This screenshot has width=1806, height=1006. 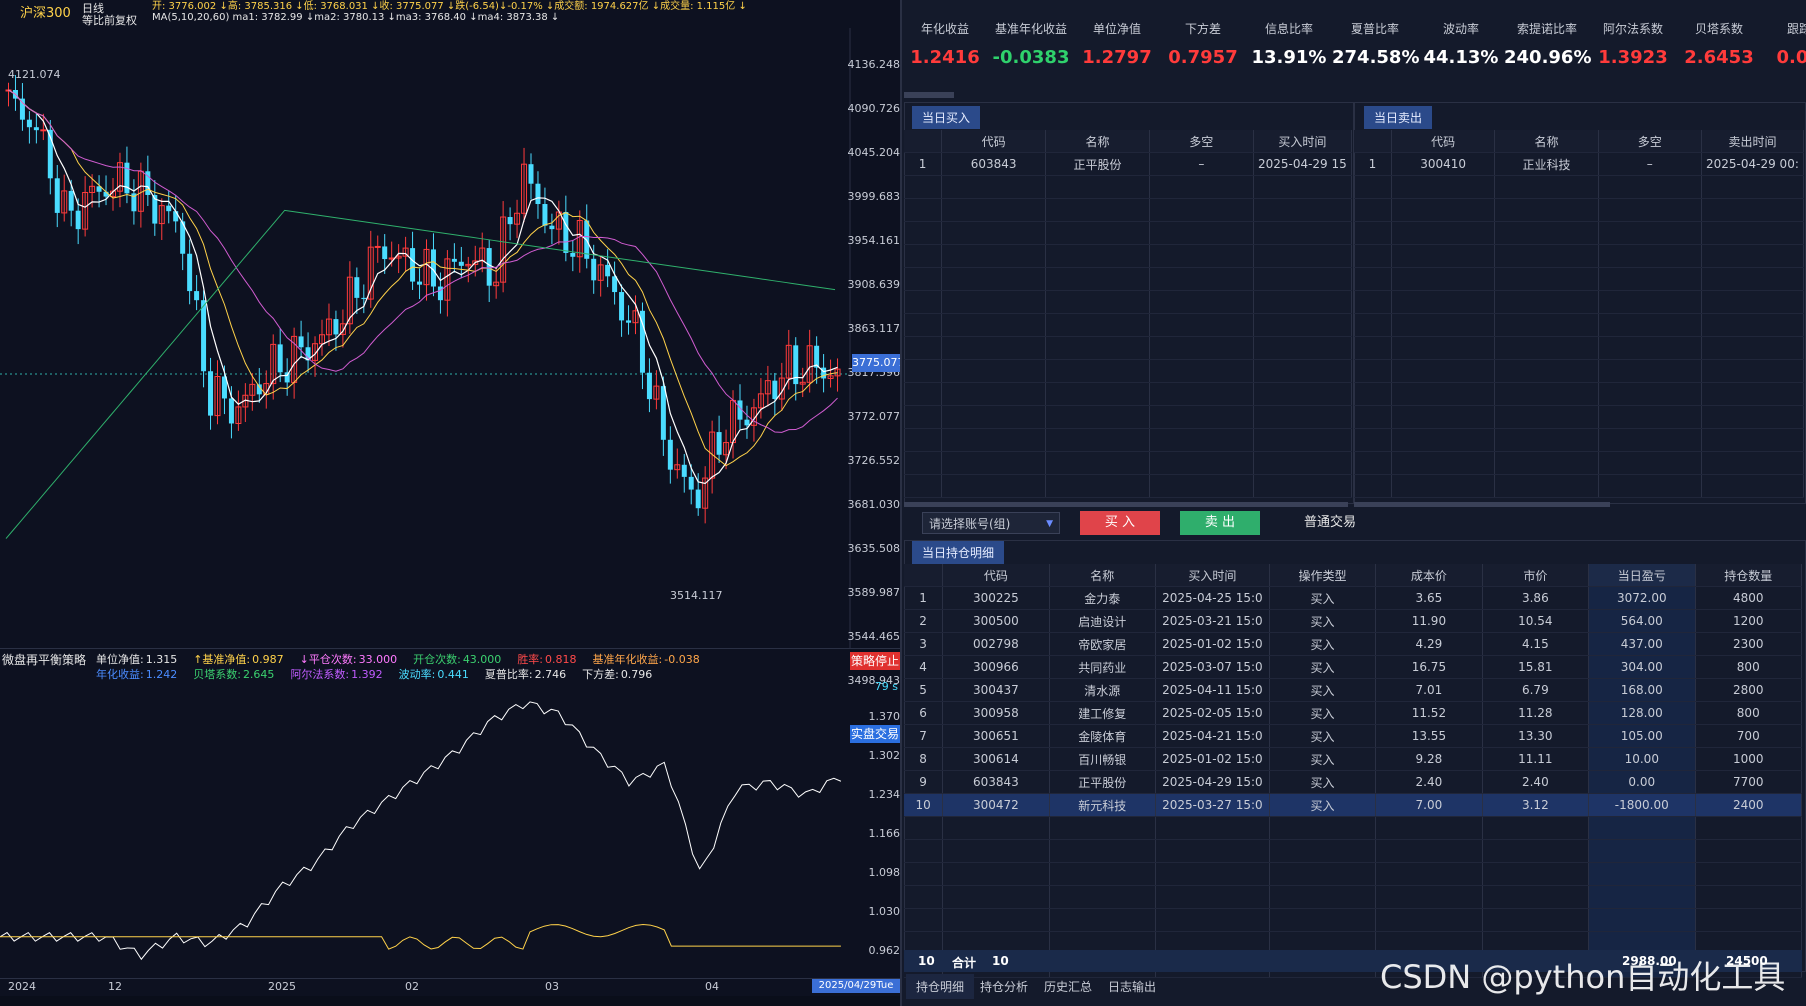 What do you see at coordinates (1103, 644) in the screenshot?
I see `table-cell: 帝欧家居` at bounding box center [1103, 644].